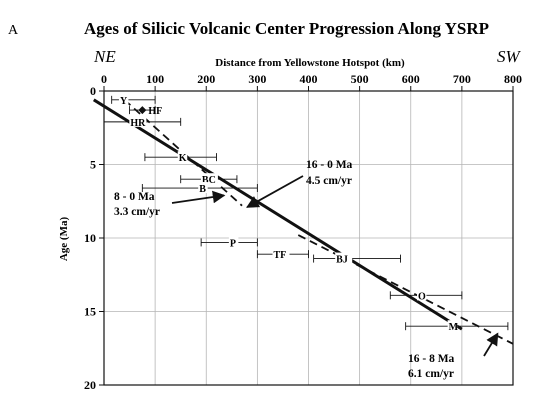 This screenshot has height=407, width=555. I want to click on y-tick-label: 5, so click(93, 165).